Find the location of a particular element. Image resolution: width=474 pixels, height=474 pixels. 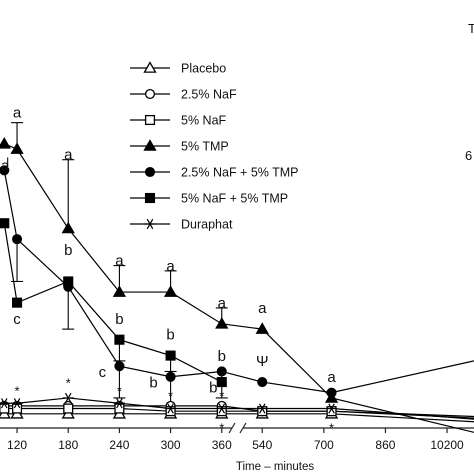

legend-item-5-naf: 5% NaF is located at coordinates (178, 121).